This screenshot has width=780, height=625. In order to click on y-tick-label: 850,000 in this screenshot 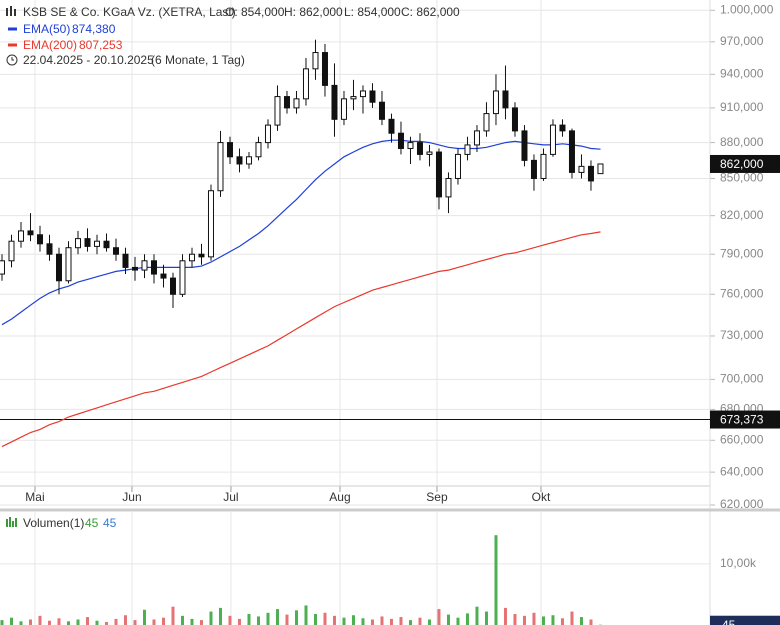, I will do `click(742, 178)`.